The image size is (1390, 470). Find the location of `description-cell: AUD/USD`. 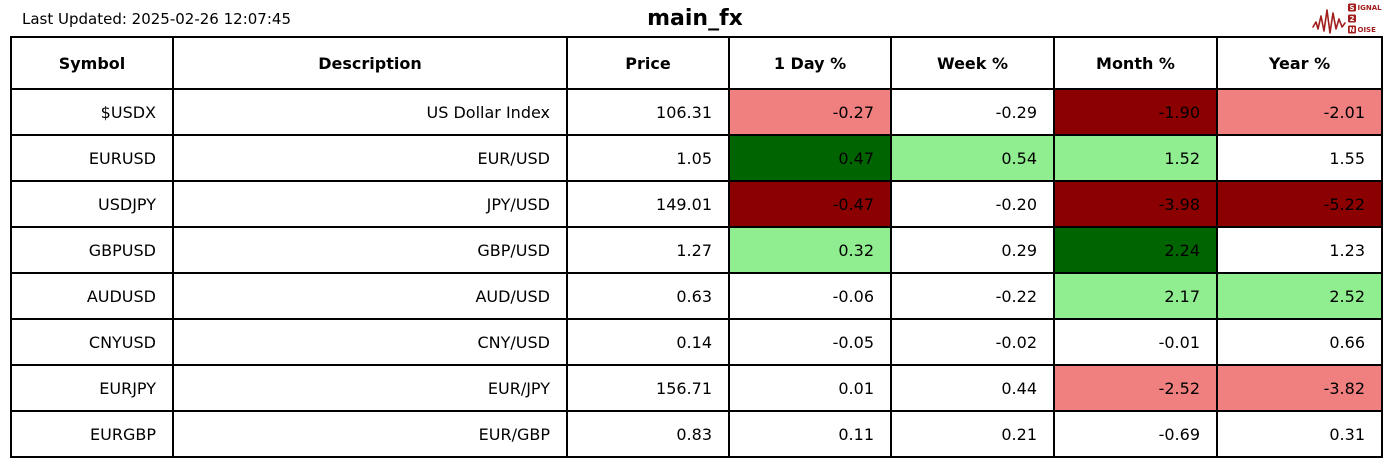

description-cell: AUD/USD is located at coordinates (370, 296).